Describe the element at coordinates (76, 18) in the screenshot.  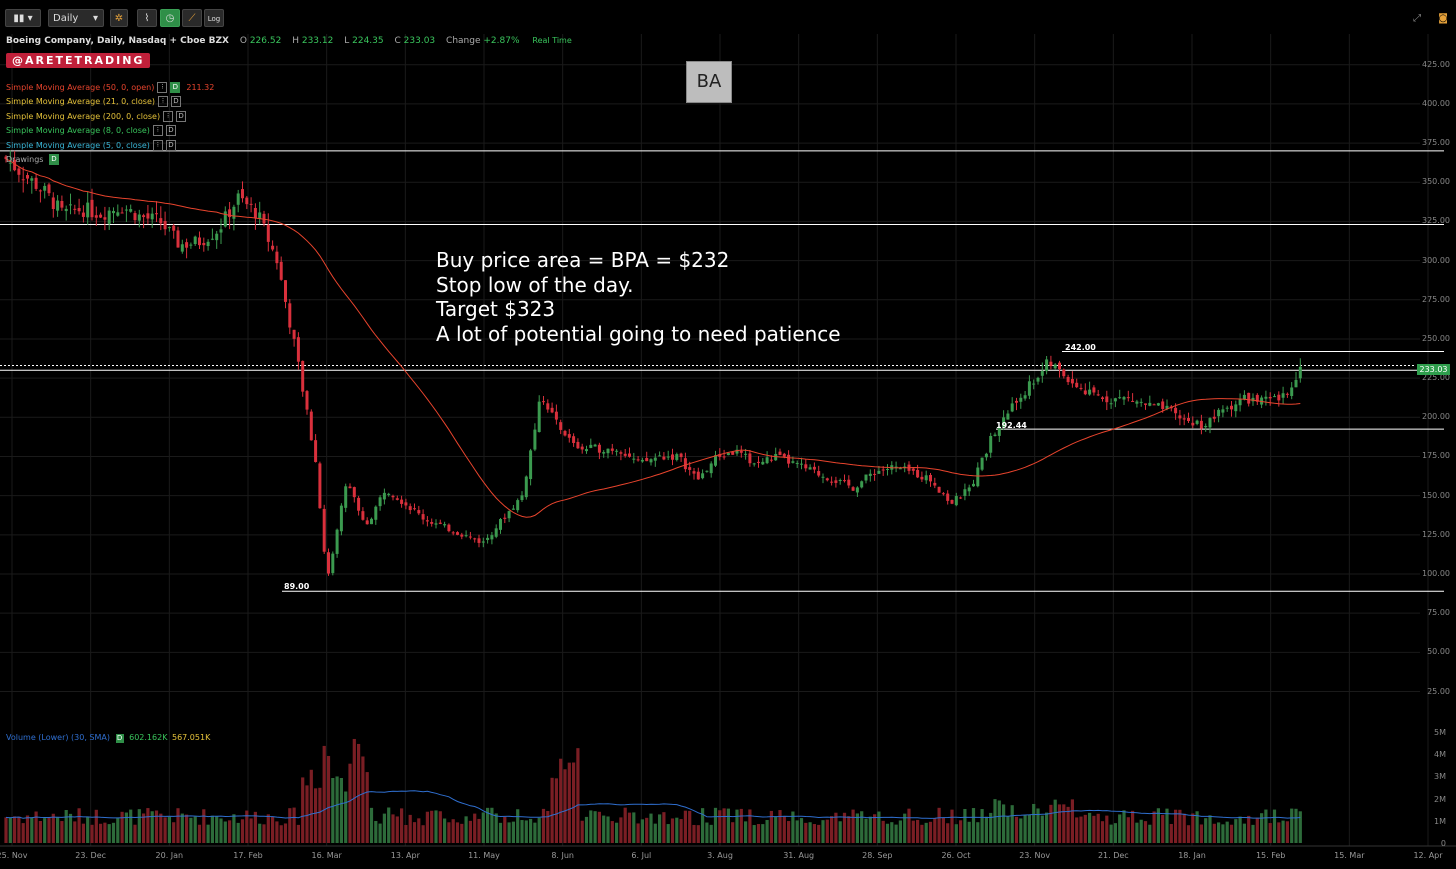
I see `interval-select: Daily ▾` at that location.